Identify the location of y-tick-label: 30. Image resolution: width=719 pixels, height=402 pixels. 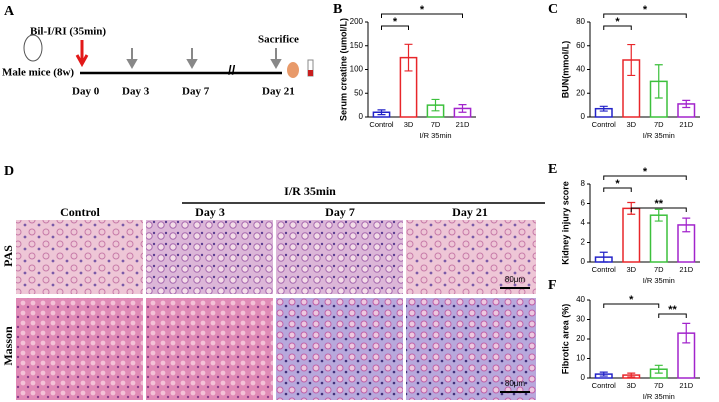
(580, 319).